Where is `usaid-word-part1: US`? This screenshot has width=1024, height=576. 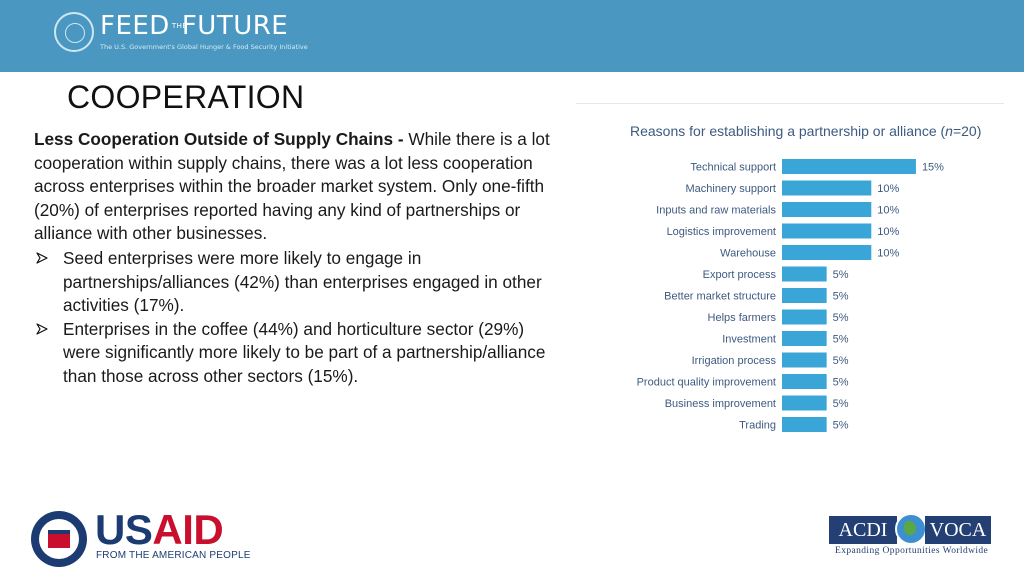
usaid-word-part1: US is located at coordinates (124, 529).